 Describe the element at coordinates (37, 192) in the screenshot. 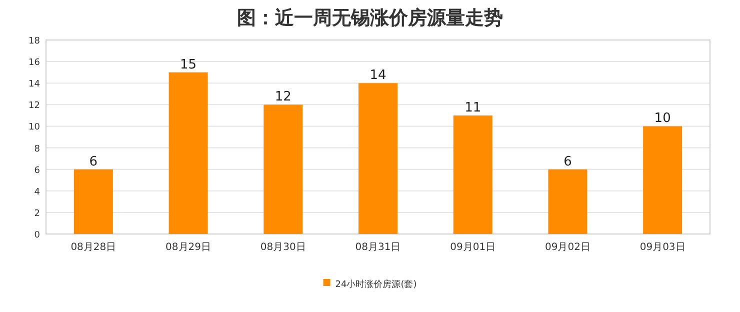

I see `y-tick-label: 4` at that location.